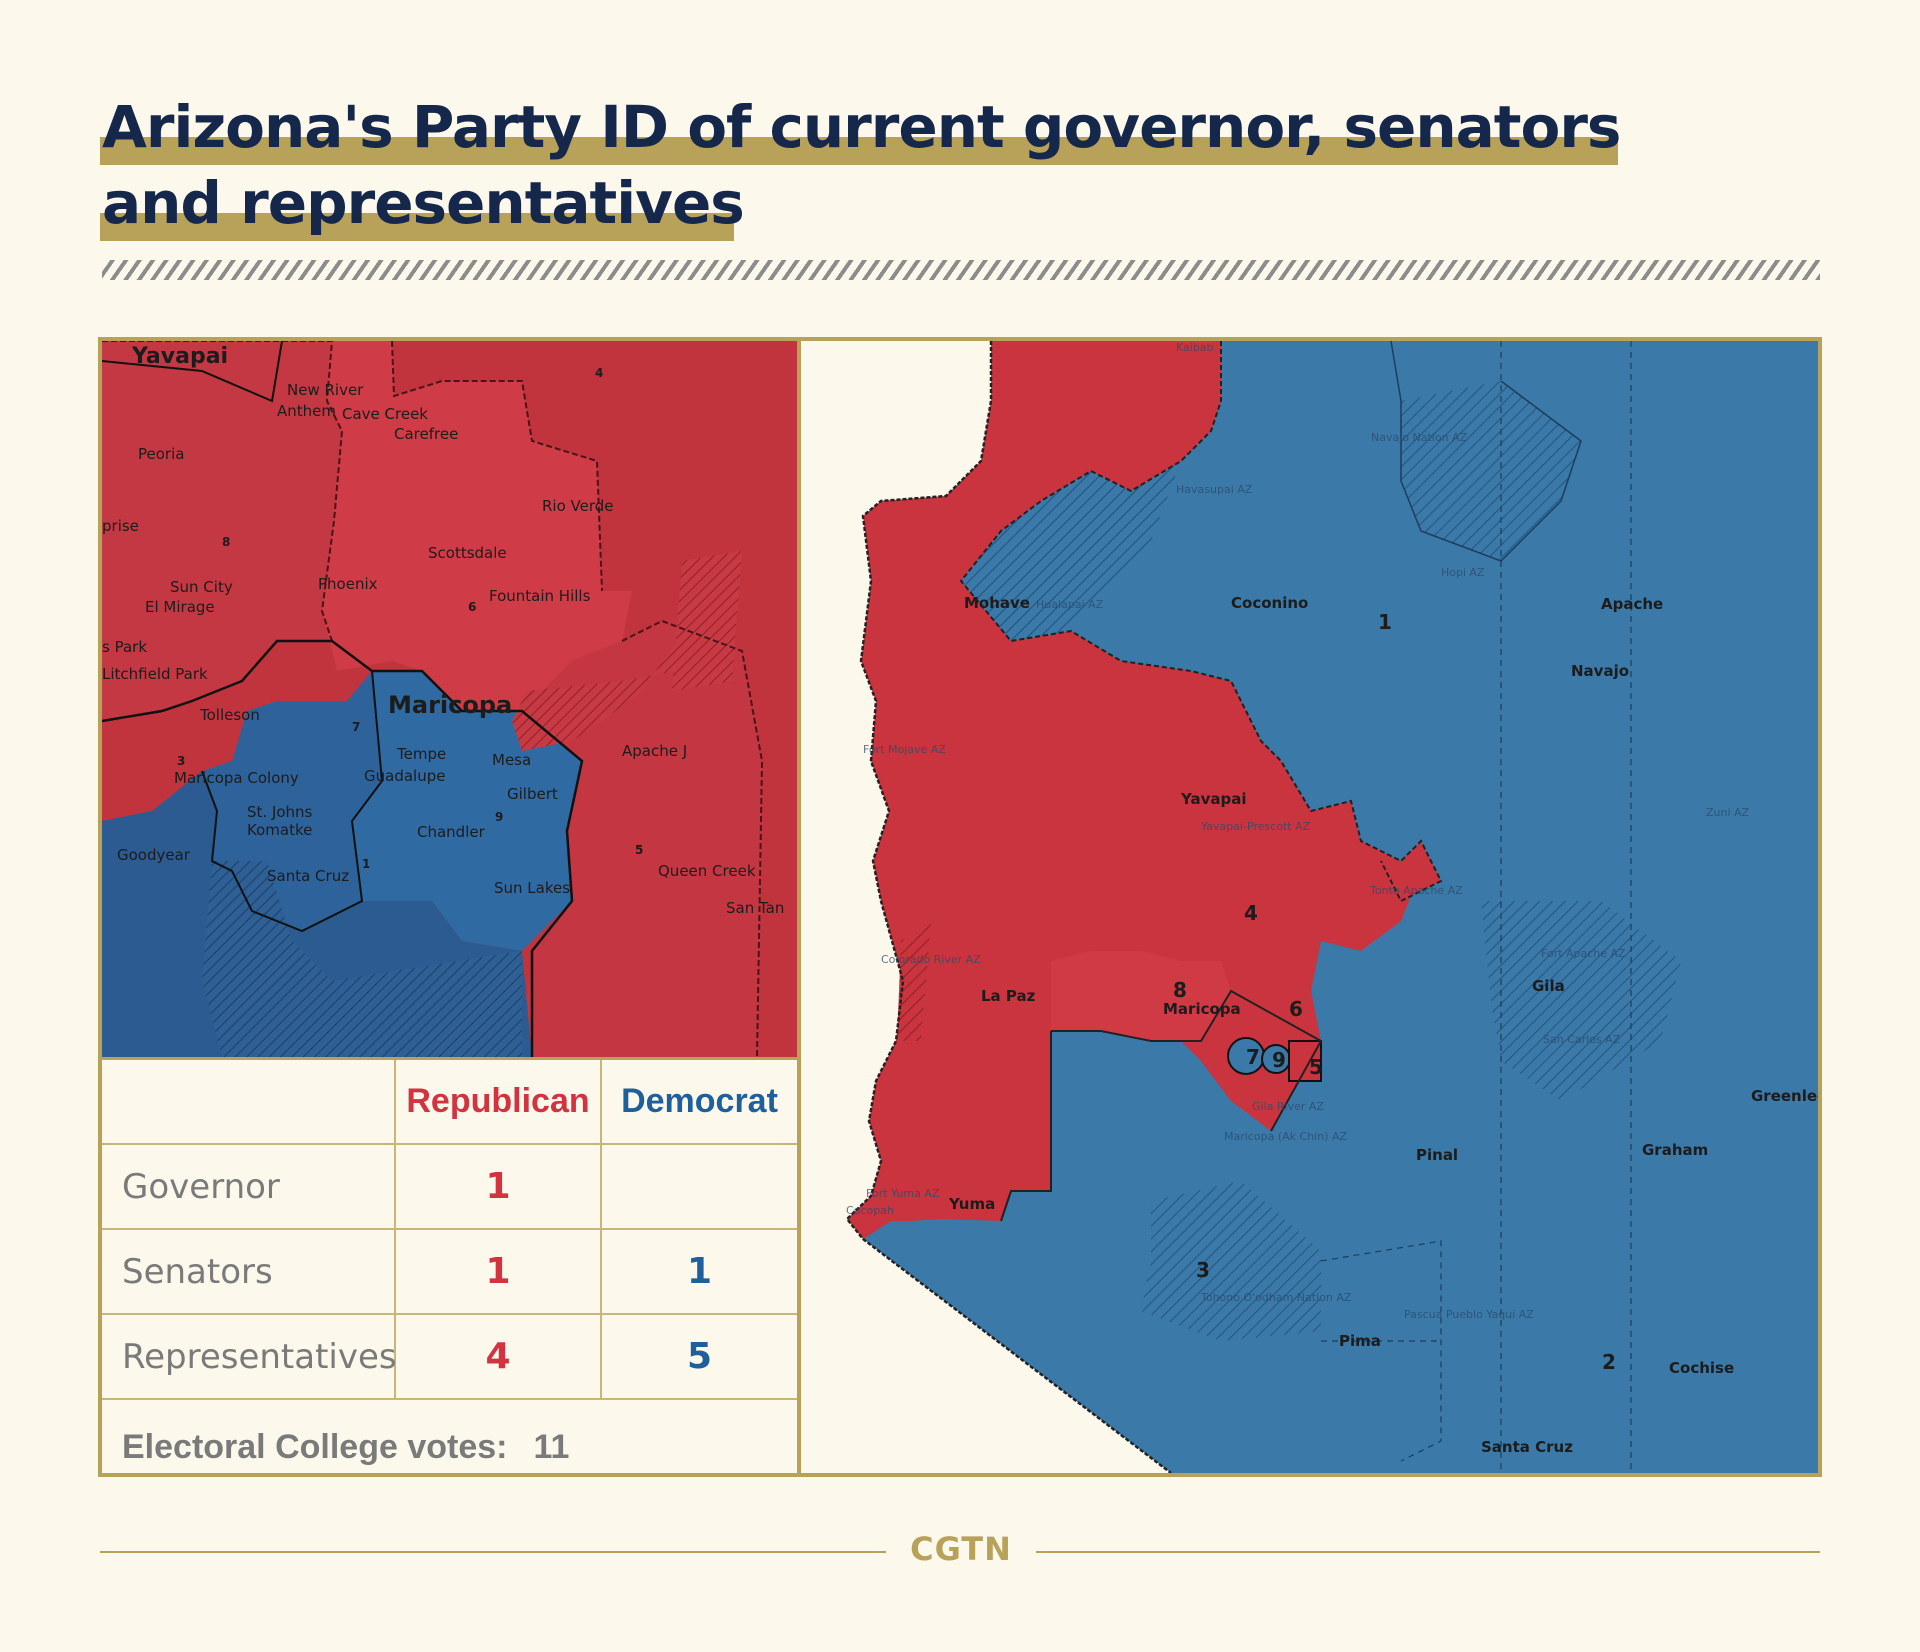 The image size is (1920, 1652). What do you see at coordinates (1491, 471) in the screenshot?
I see `map-navajo-hopi-hatch` at bounding box center [1491, 471].